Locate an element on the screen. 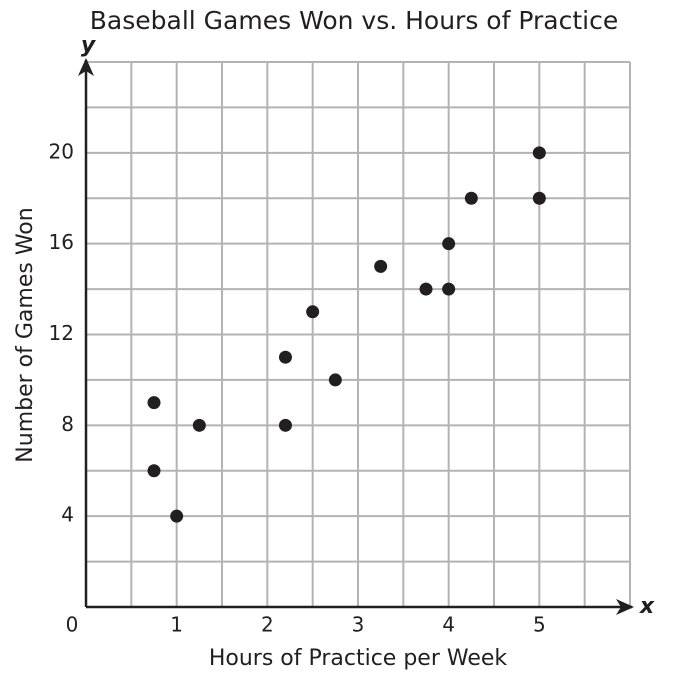 Image resolution: width=673 pixels, height=675 pixels. y-arrow is located at coordinates (86, 67).